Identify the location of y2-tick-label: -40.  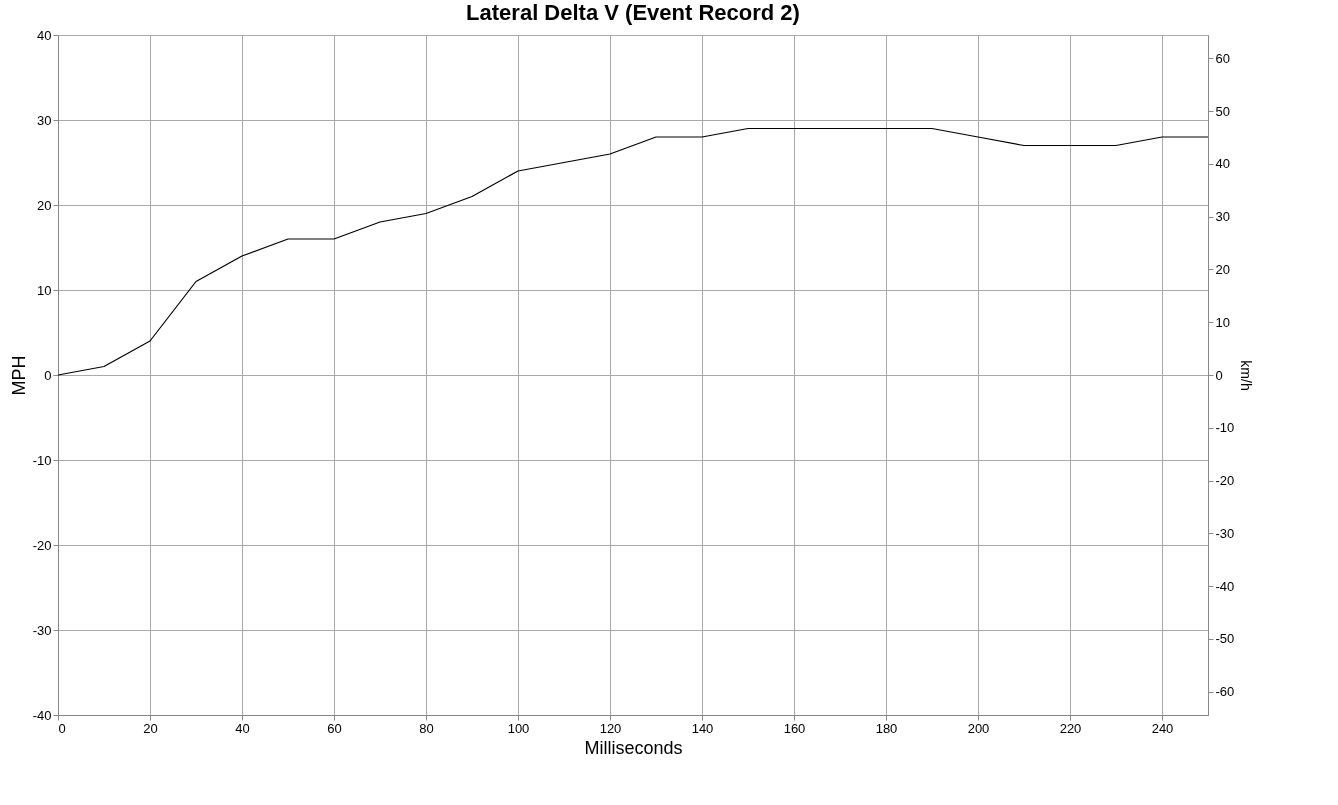
(1225, 586).